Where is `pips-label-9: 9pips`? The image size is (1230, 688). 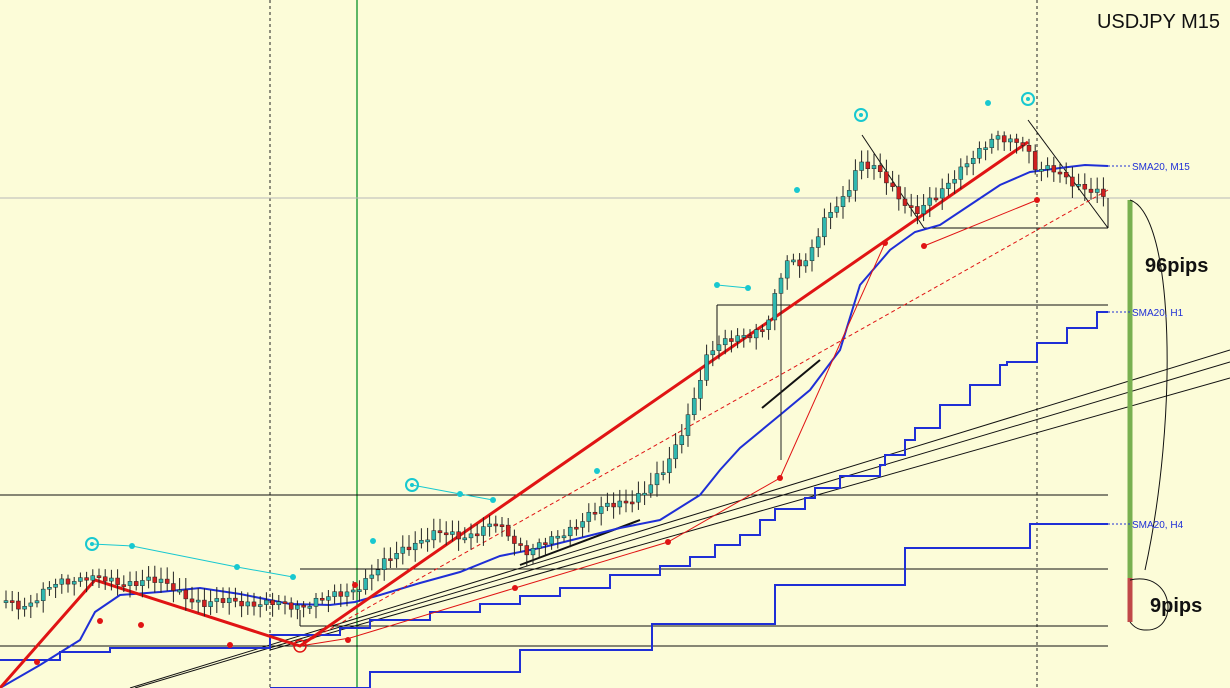 pips-label-9: 9pips is located at coordinates (1176, 606).